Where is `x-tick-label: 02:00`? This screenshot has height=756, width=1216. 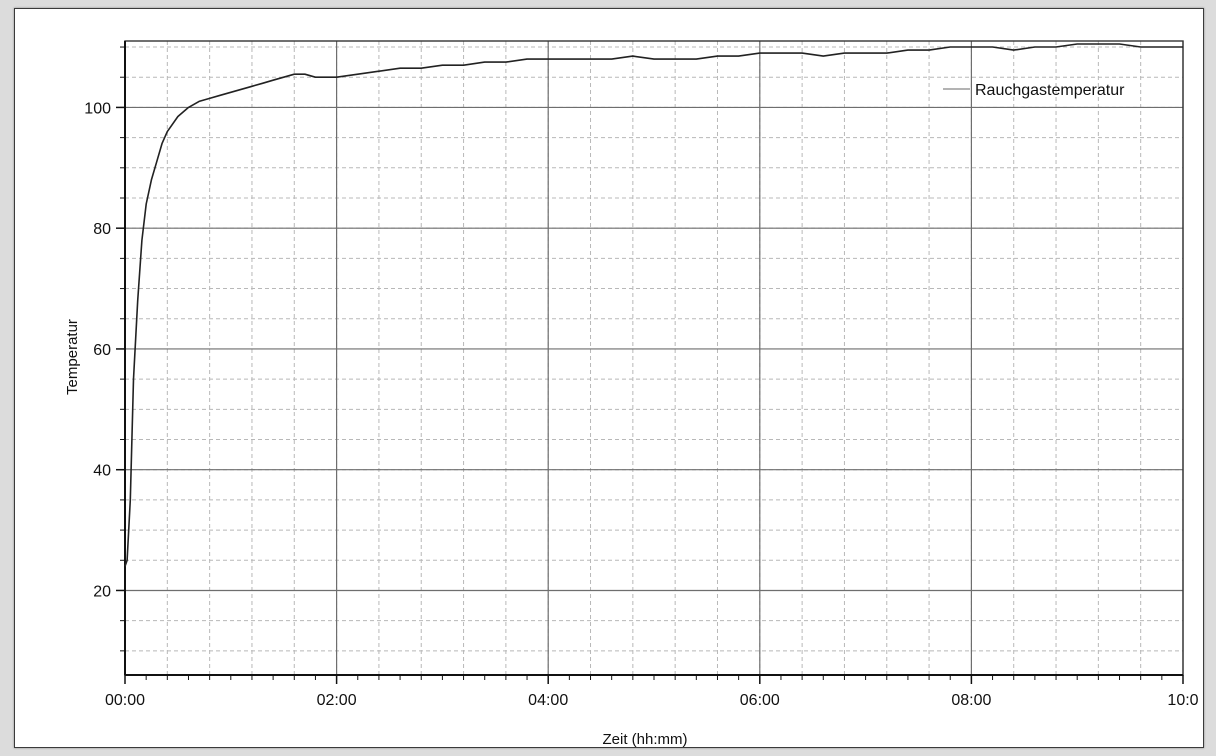
x-tick-label: 02:00 is located at coordinates (337, 700).